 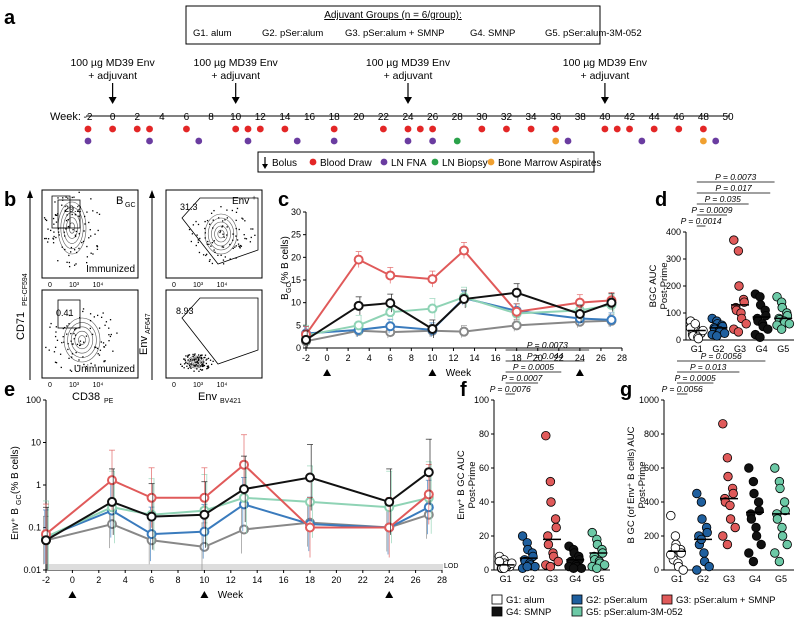 I want to click on gate-percent: 8.93, so click(x=185, y=311).